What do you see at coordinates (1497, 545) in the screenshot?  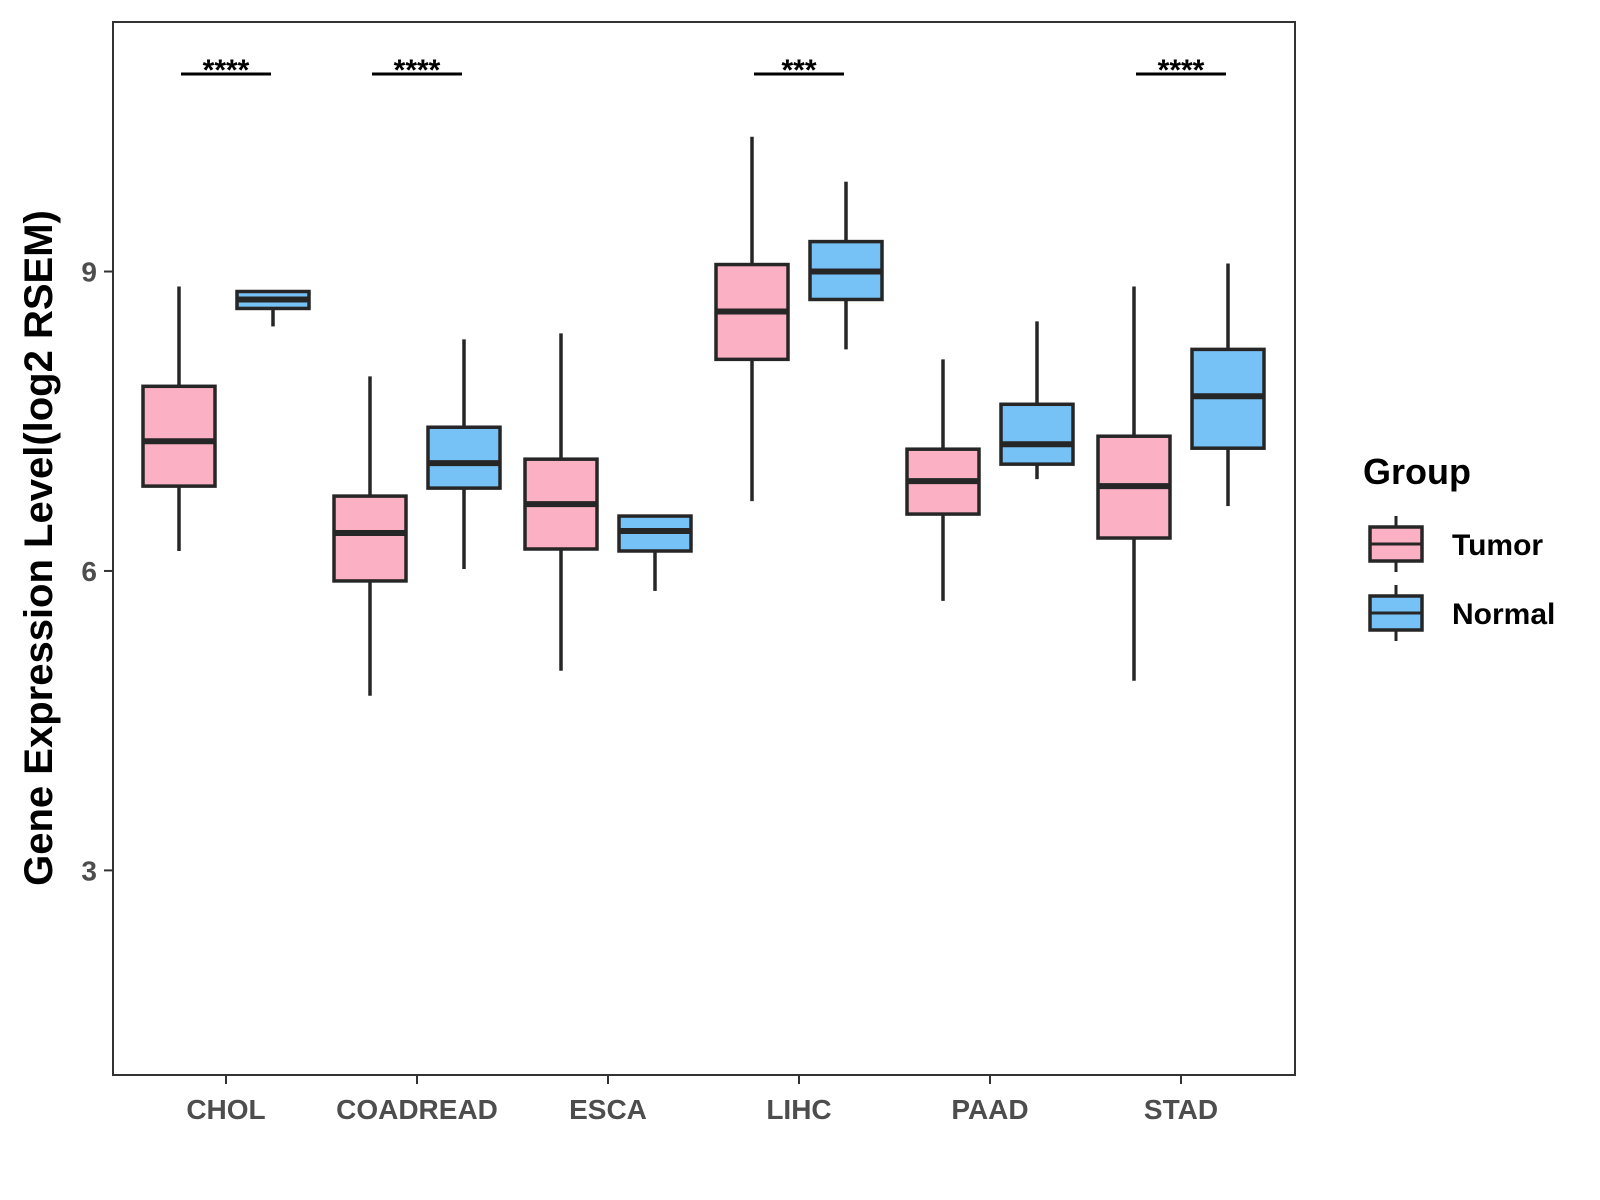 I see `legend-label-tumor: Tumor` at bounding box center [1497, 545].